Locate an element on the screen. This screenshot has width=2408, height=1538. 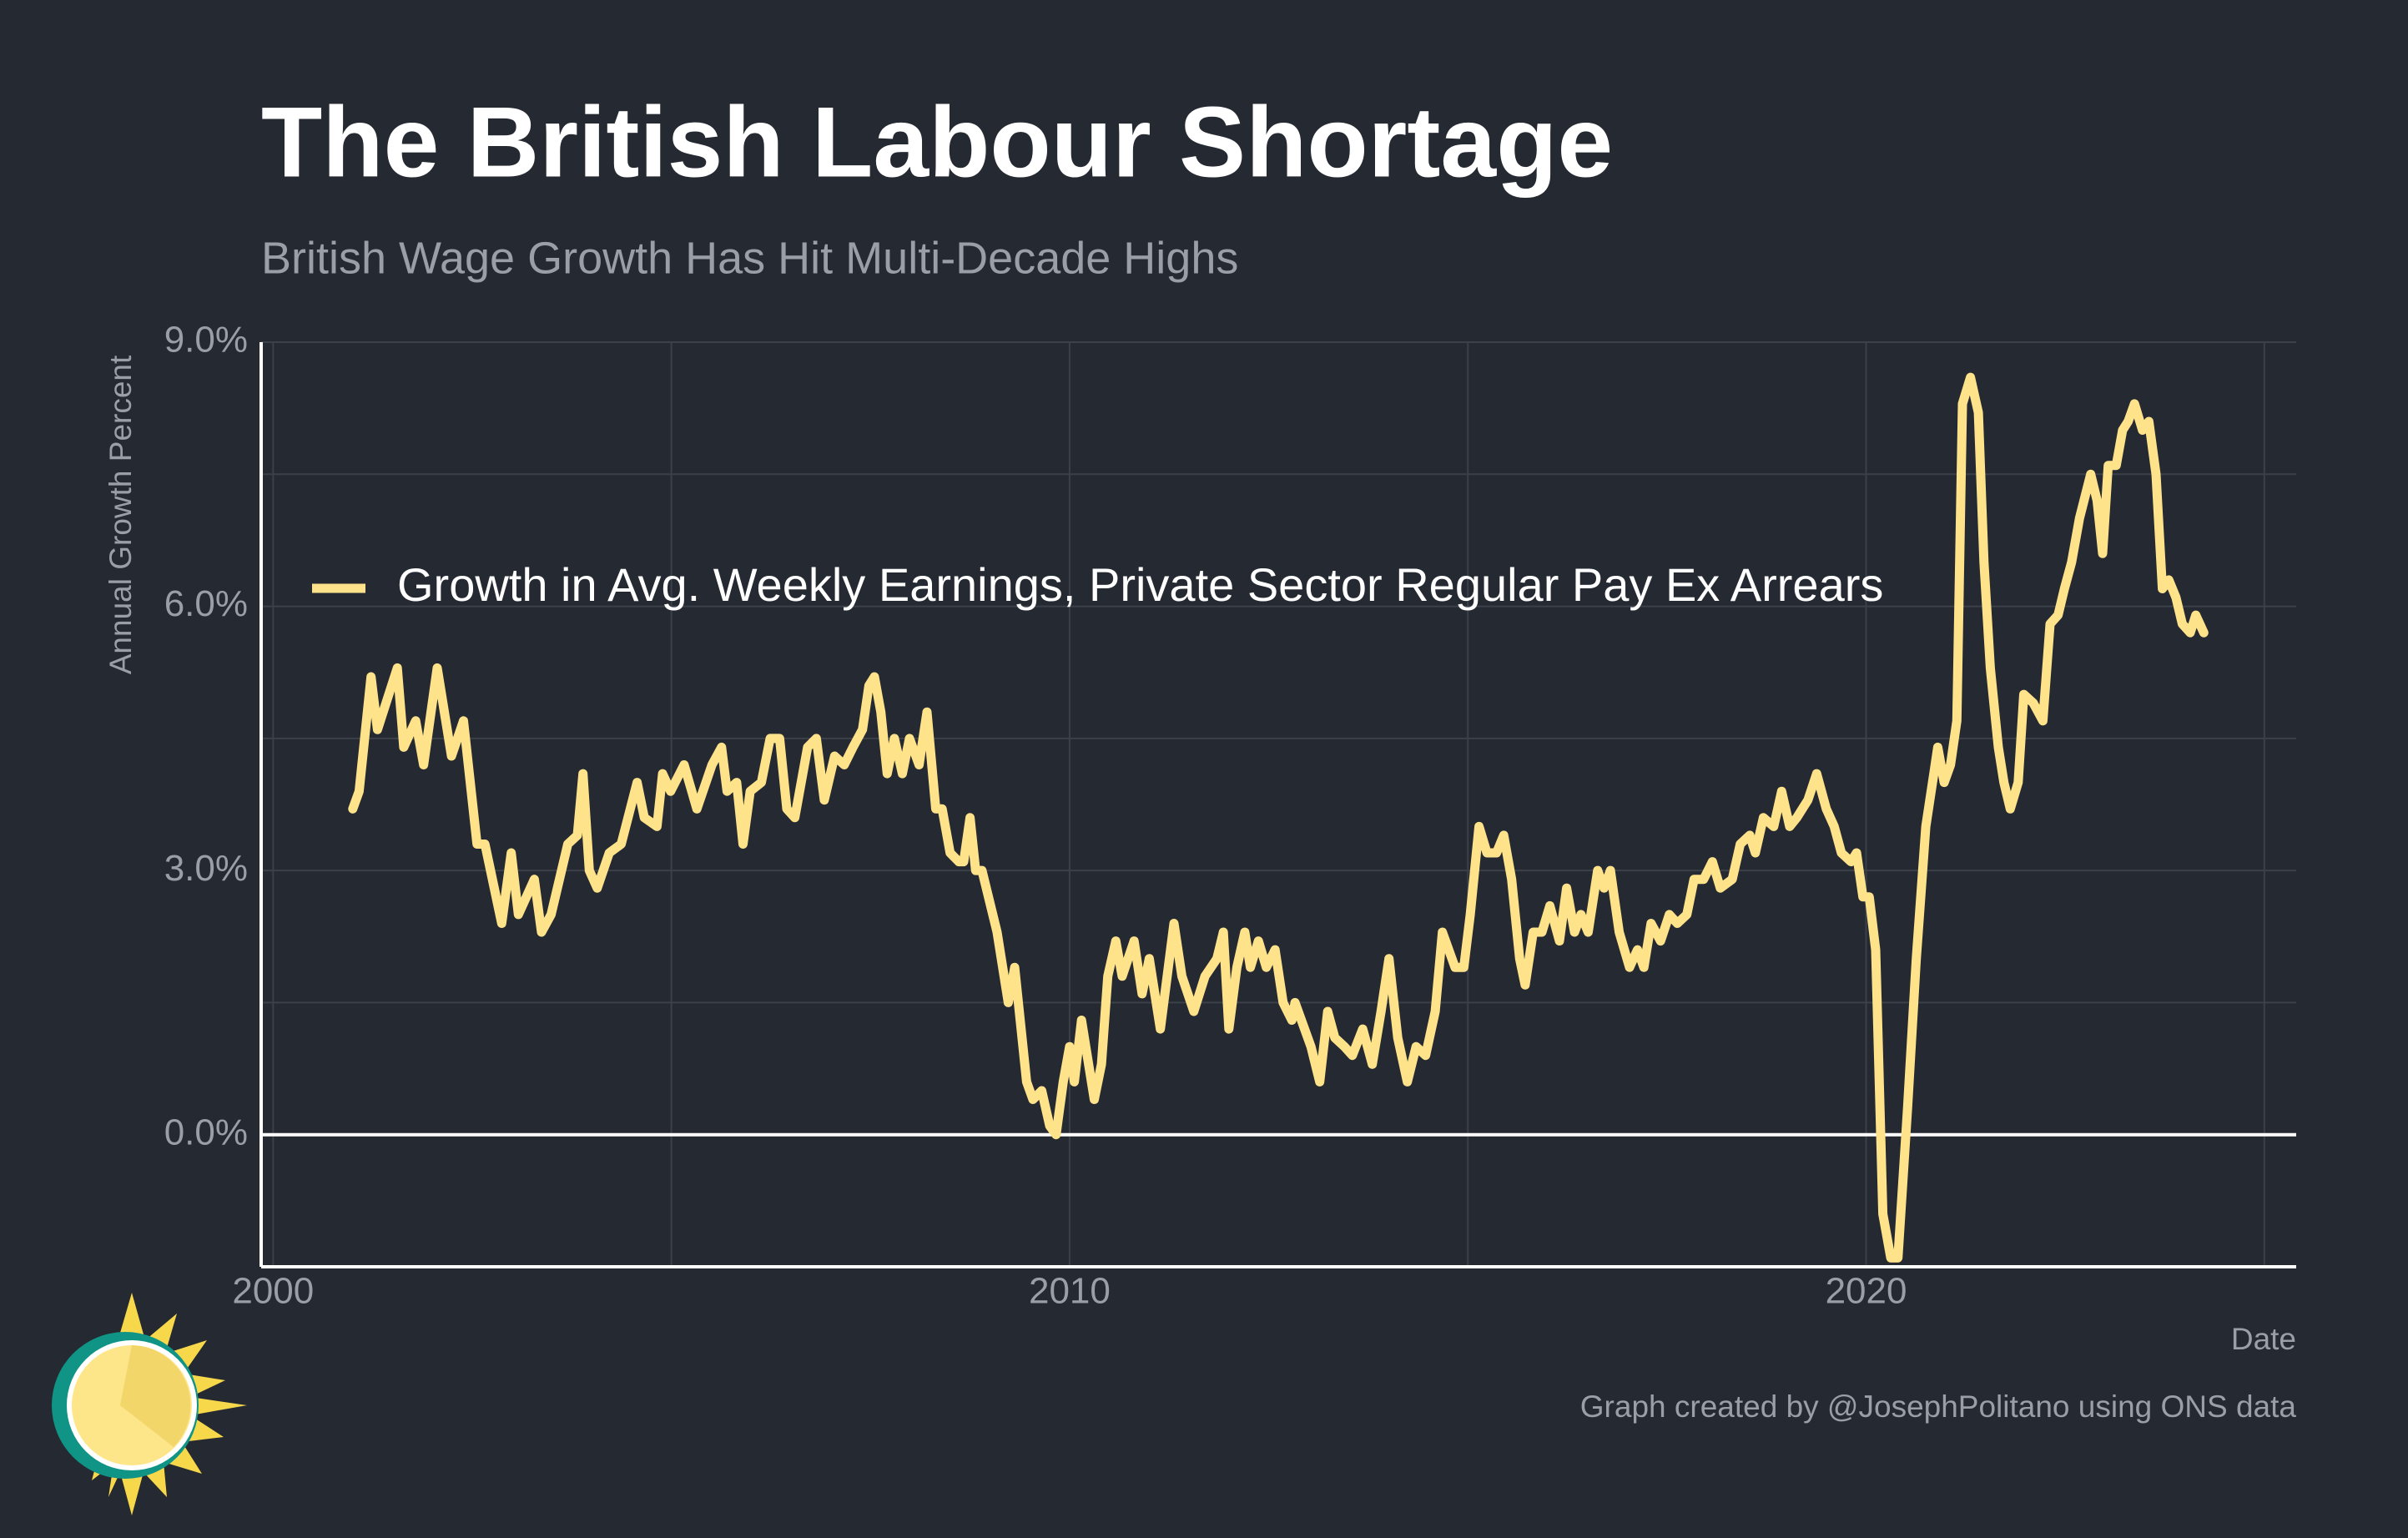
y-axis-title: Annual Growth Percent is located at coordinates (120, 514).